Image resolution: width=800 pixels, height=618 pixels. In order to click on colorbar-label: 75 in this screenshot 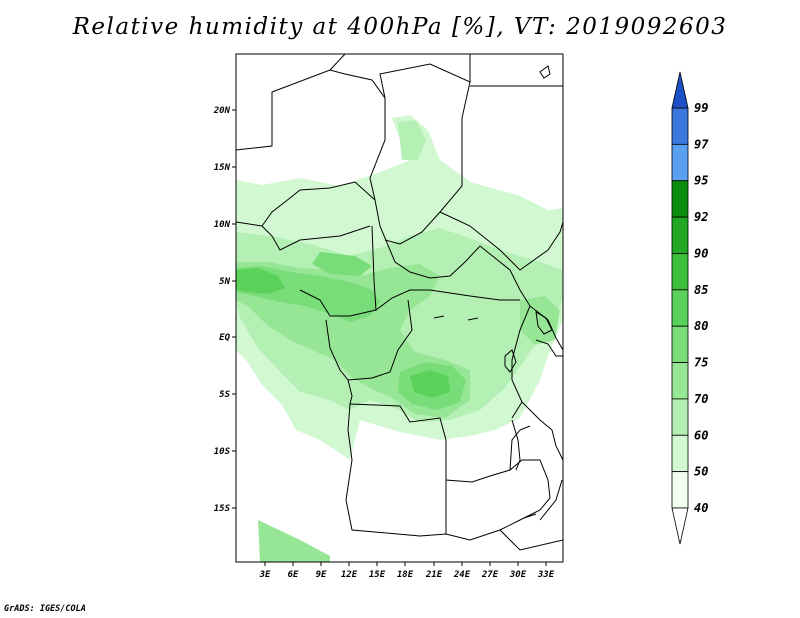, I will do `click(701, 363)`.